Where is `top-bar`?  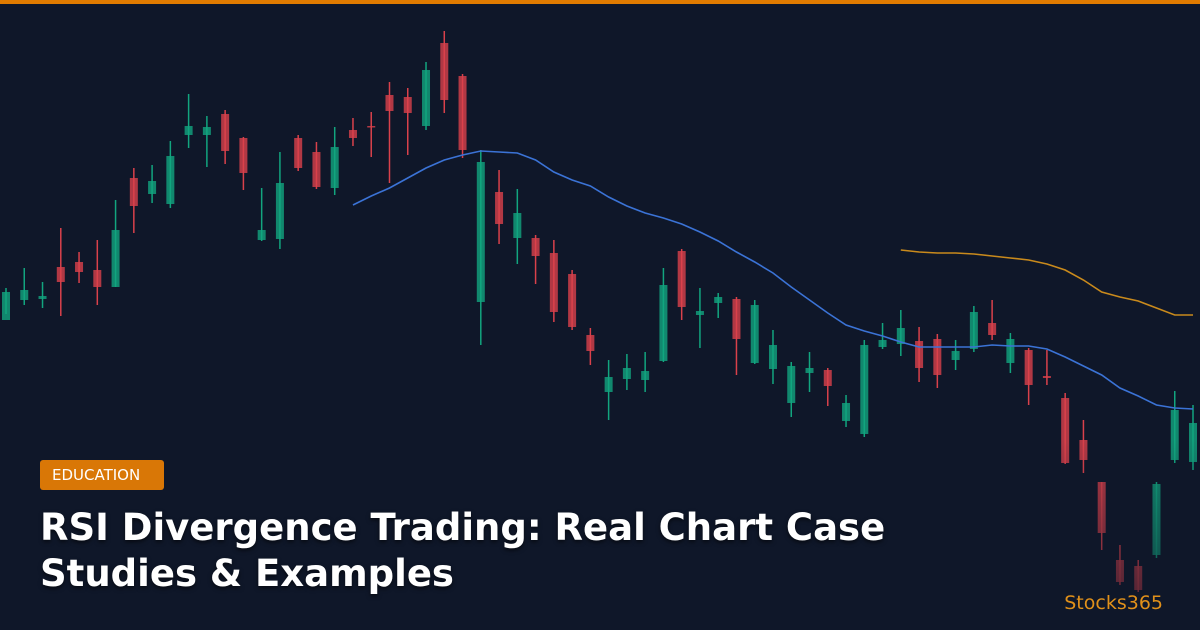 top-bar is located at coordinates (600, 2).